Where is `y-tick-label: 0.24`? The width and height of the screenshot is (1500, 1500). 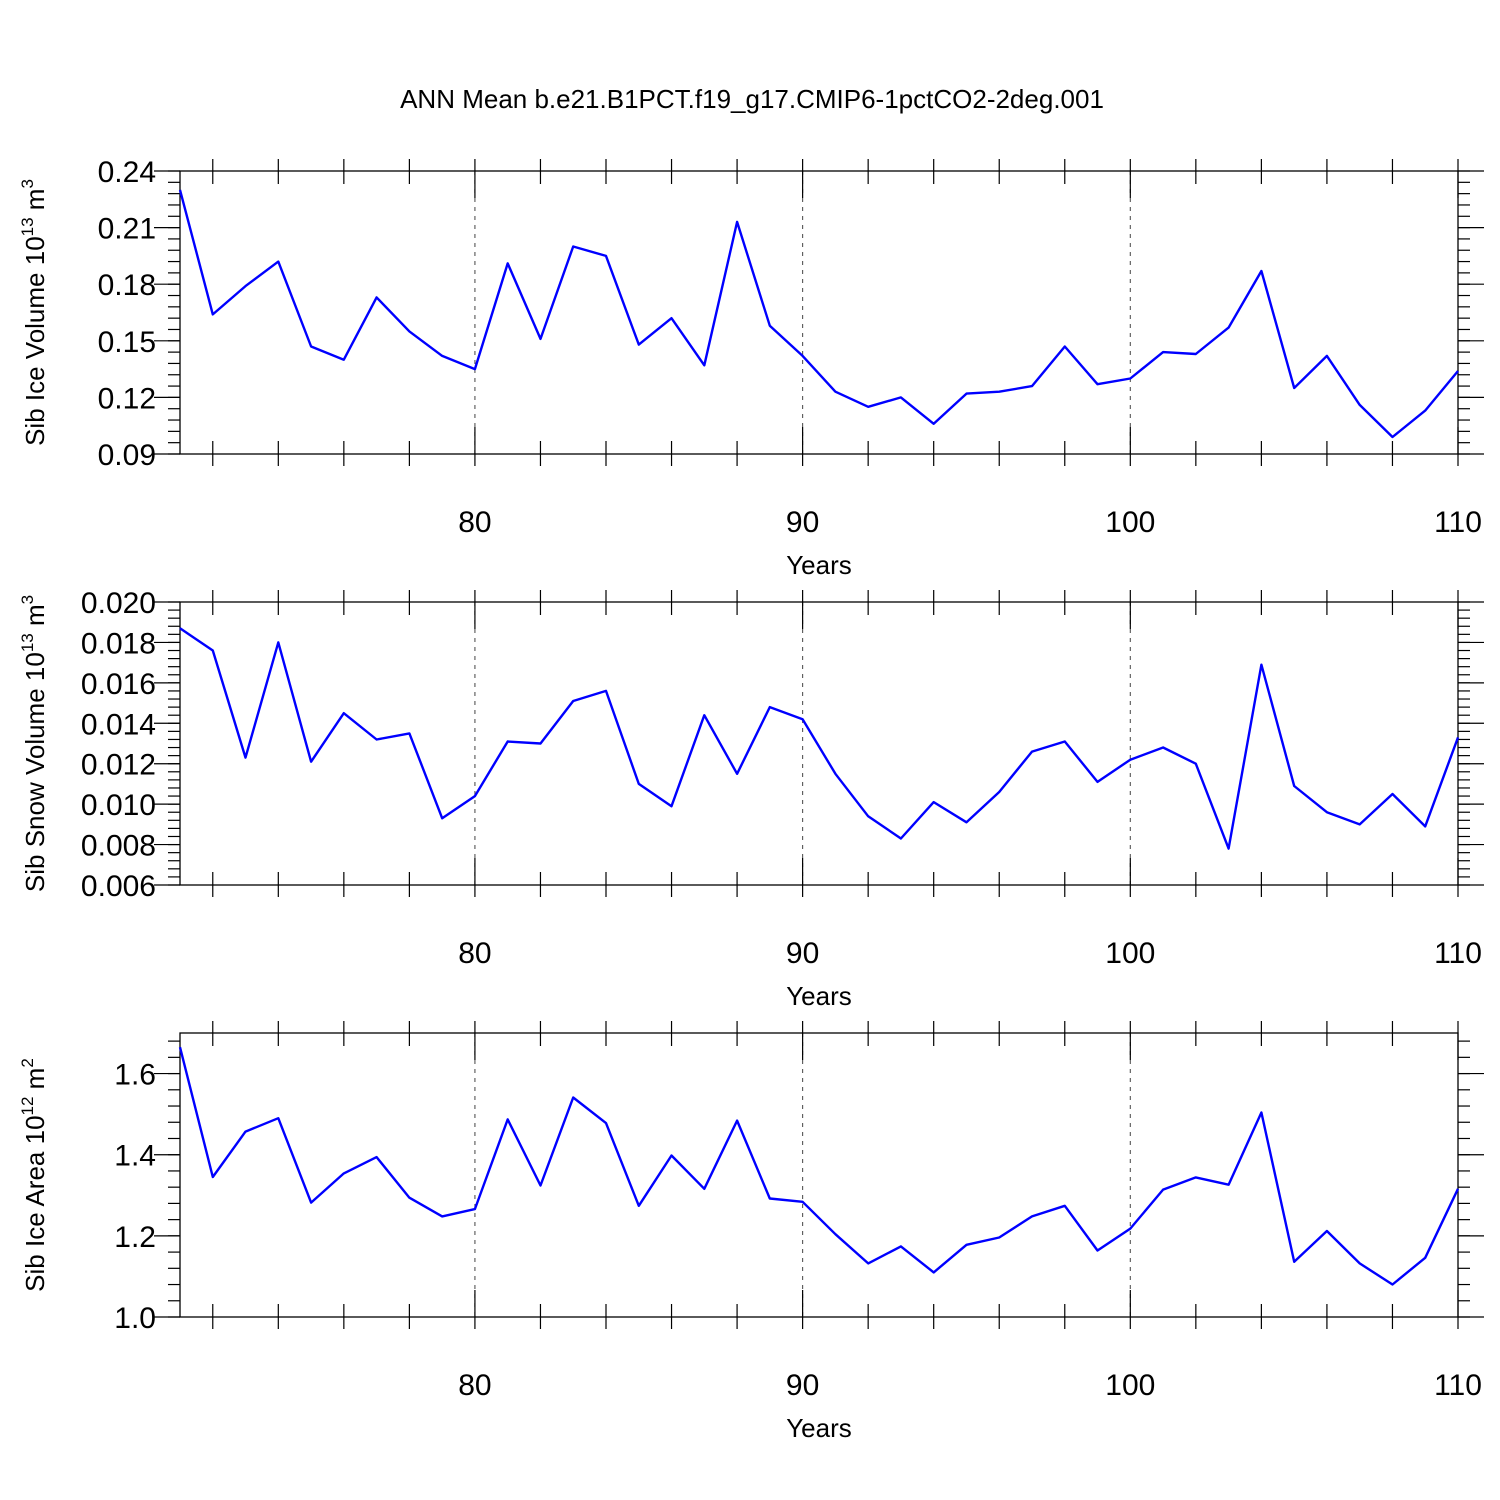
y-tick-label: 0.24 is located at coordinates (127, 172).